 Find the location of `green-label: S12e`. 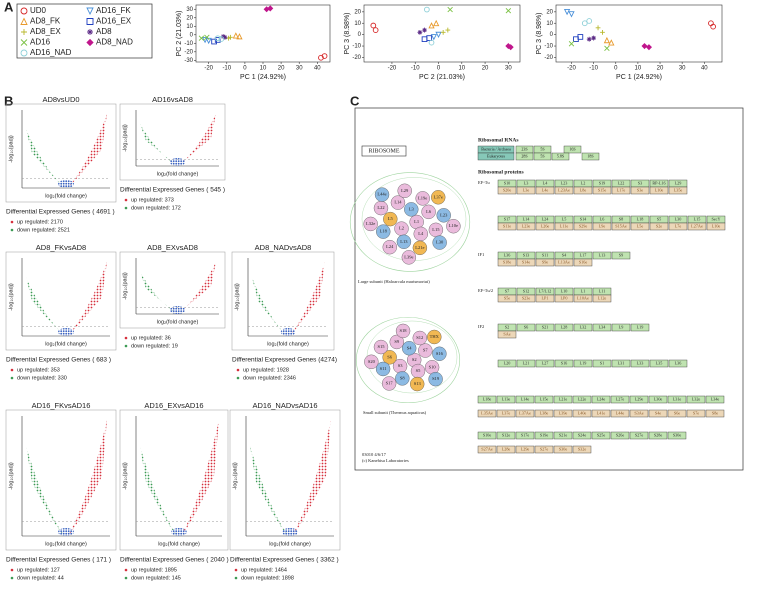

green-label: S12e is located at coordinates (506, 434).